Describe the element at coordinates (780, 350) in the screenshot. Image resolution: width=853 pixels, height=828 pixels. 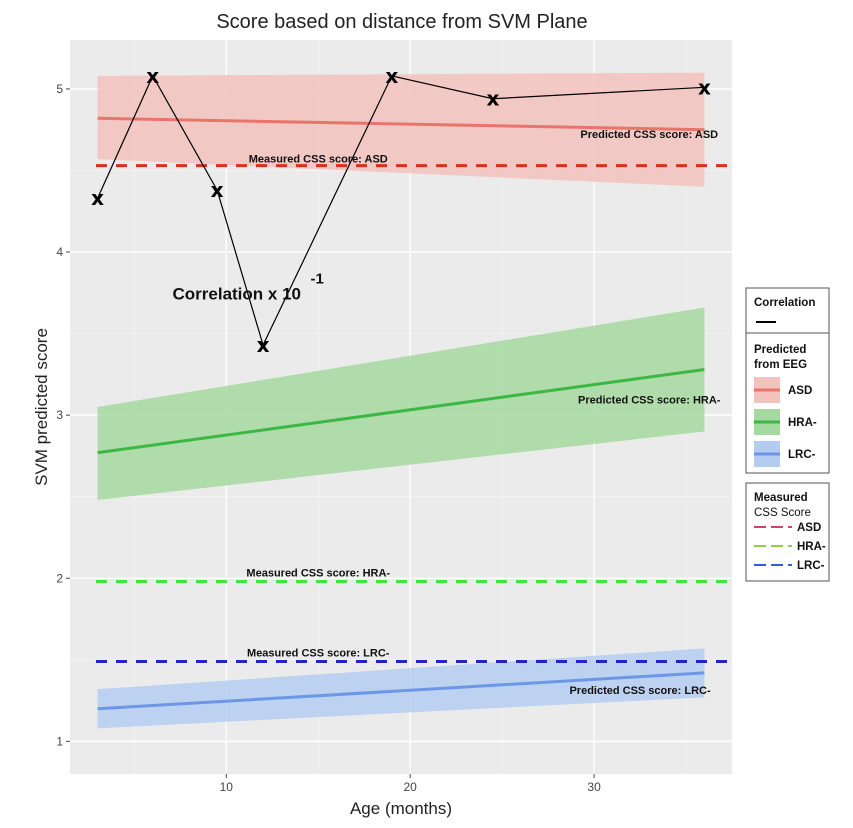
I see `legend-title-predicted-1: Predicted` at that location.